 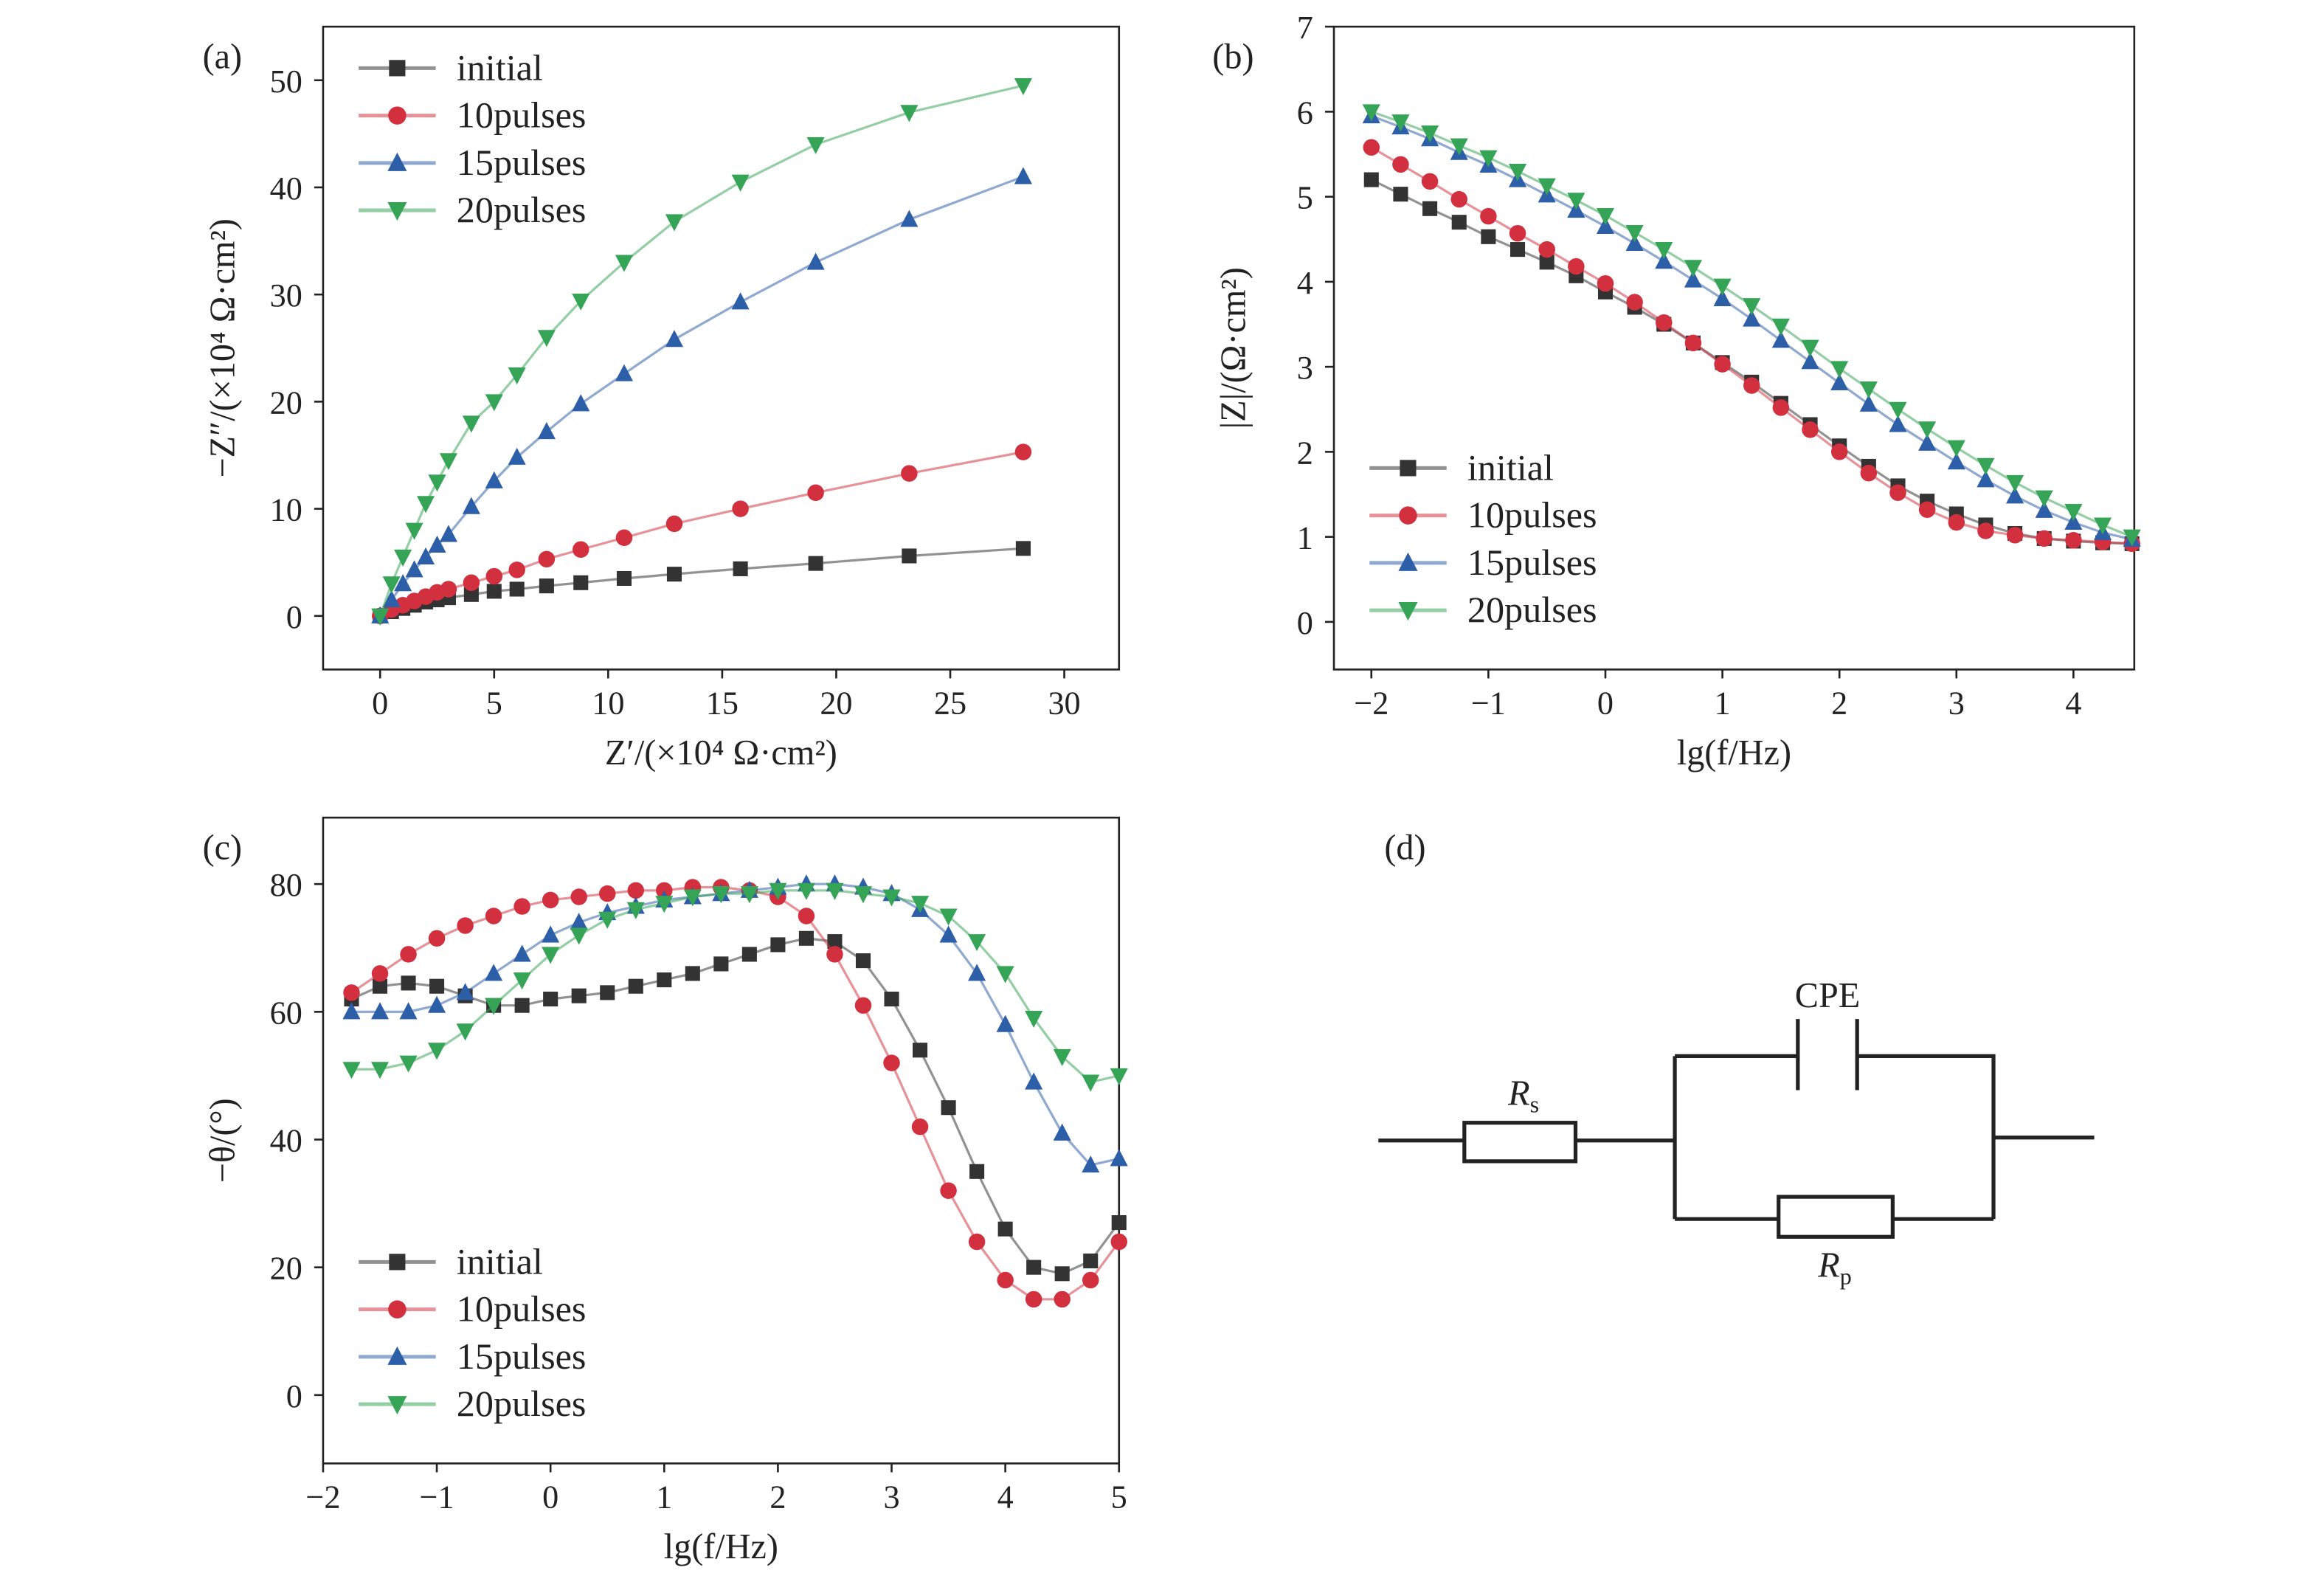 What do you see at coordinates (1305, 538) in the screenshot?
I see `y-tick-label: 1` at bounding box center [1305, 538].